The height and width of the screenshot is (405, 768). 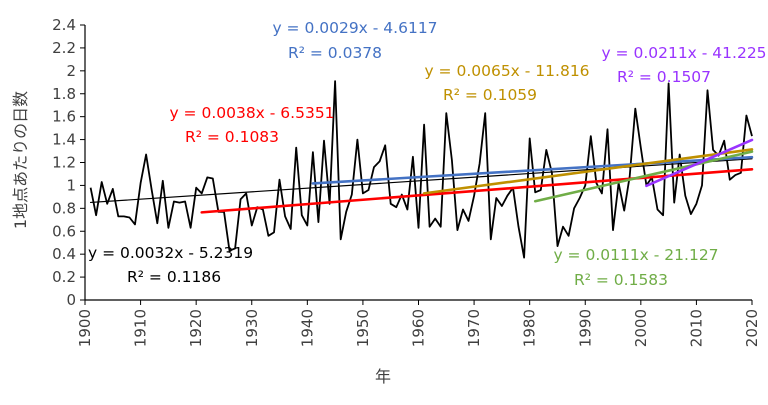 I want to click on trendline-equation-4: y = 0.0111x - 21.127, so click(x=635, y=255).